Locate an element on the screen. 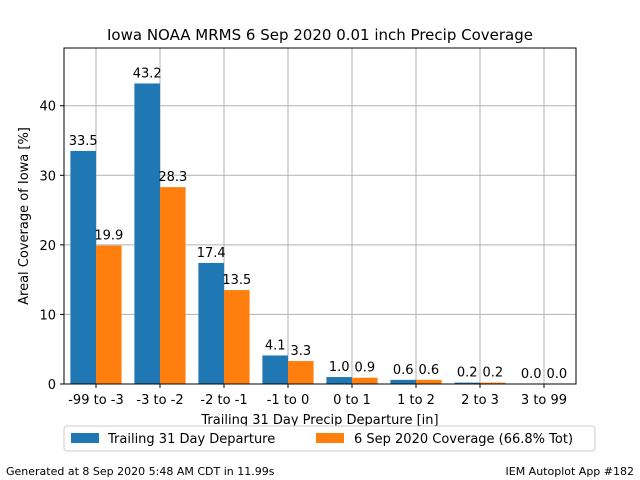 The height and width of the screenshot is (480, 640). x-axis-label: Trailing 31 Day Precip Departure [in] is located at coordinates (319, 420).